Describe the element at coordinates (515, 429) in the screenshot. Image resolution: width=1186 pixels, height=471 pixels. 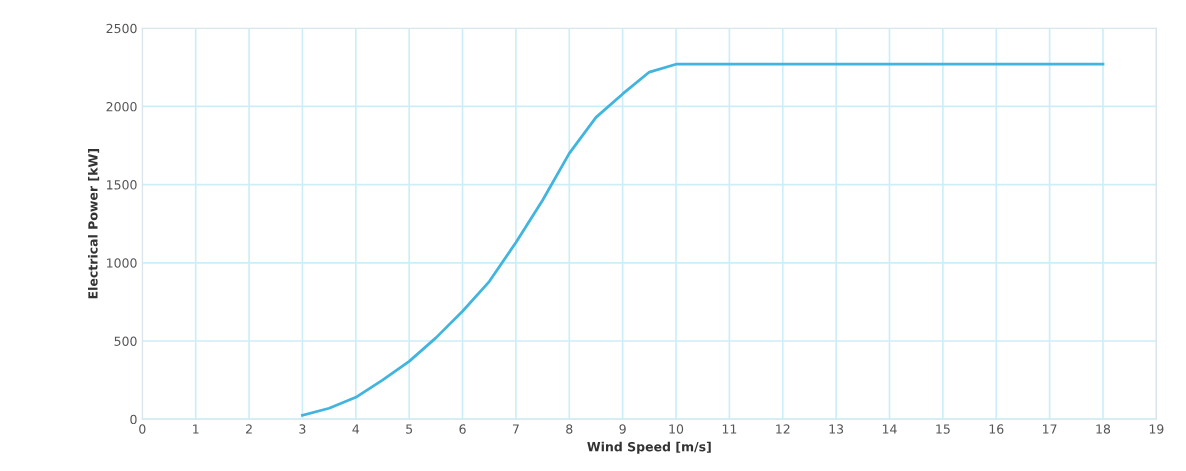
I see `x-tick-label: 7` at that location.